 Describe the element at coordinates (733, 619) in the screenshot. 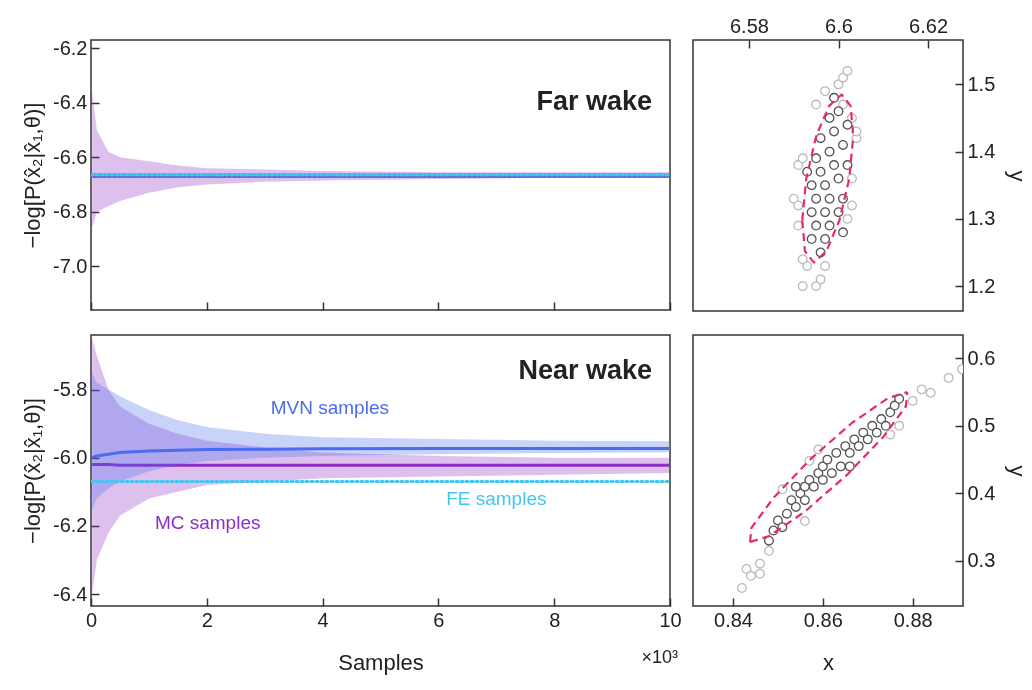

I see `x-tick-label: 0.84` at that location.